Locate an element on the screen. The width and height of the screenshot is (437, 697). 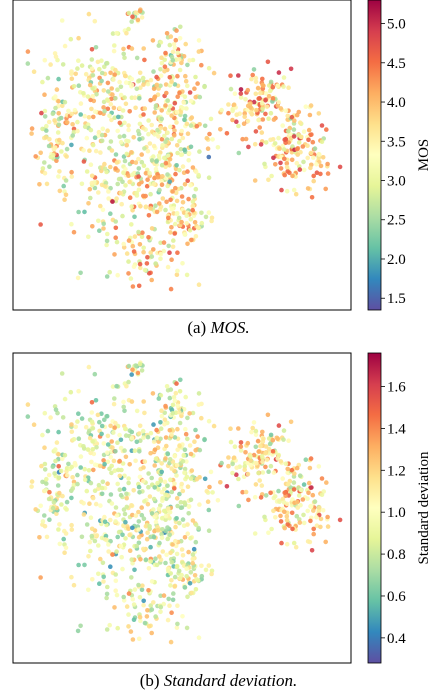
colorbar-ticks-a: 1.5 2.0 2.5 3.0 3.5 4.0 4.5 5.0 is located at coordinates (393, 162).